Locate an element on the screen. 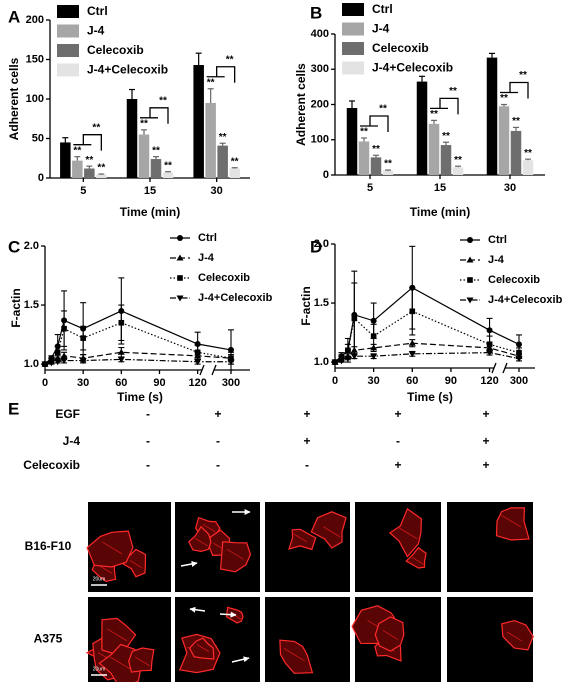 The height and width of the screenshot is (682, 567). x-tick-label: 5 is located at coordinates (83, 191).